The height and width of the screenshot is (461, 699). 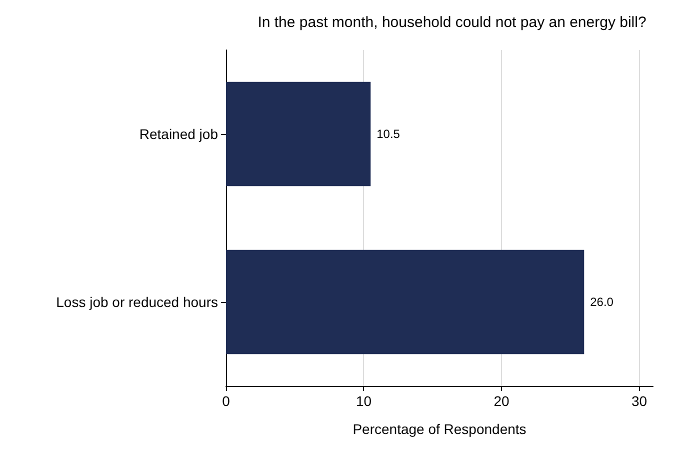 I want to click on y-tick-label: Retained job, so click(x=178, y=134).